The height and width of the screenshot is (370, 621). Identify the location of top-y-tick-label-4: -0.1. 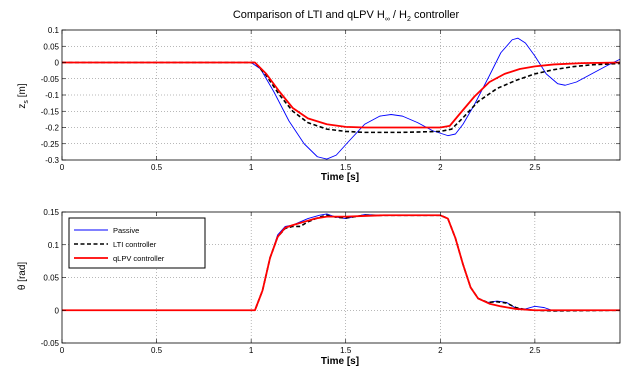
(52, 95).